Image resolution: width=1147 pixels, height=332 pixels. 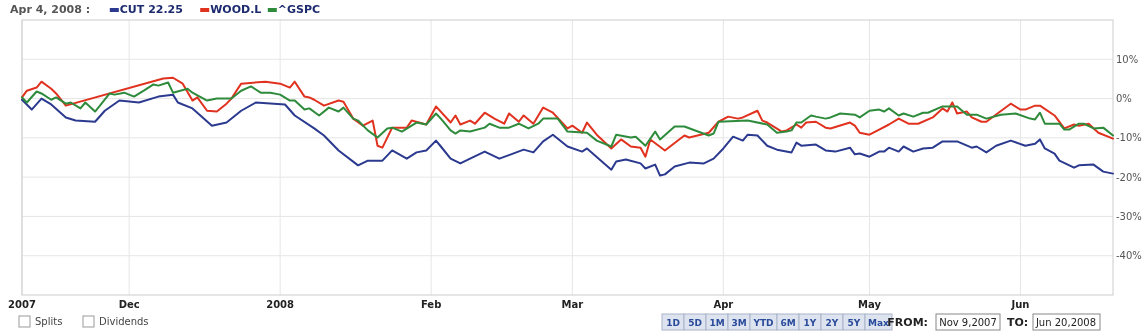 I want to click on y-tick-label: 10%, so click(x=1127, y=59).